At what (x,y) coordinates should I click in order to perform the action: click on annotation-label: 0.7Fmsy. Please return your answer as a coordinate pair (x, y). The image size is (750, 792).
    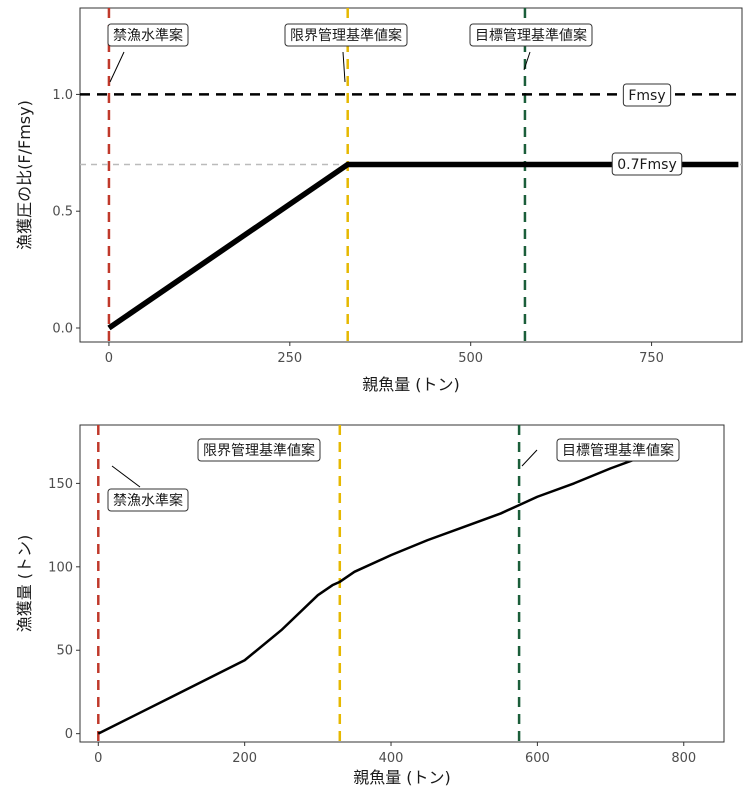
    Looking at the image, I should click on (647, 165).